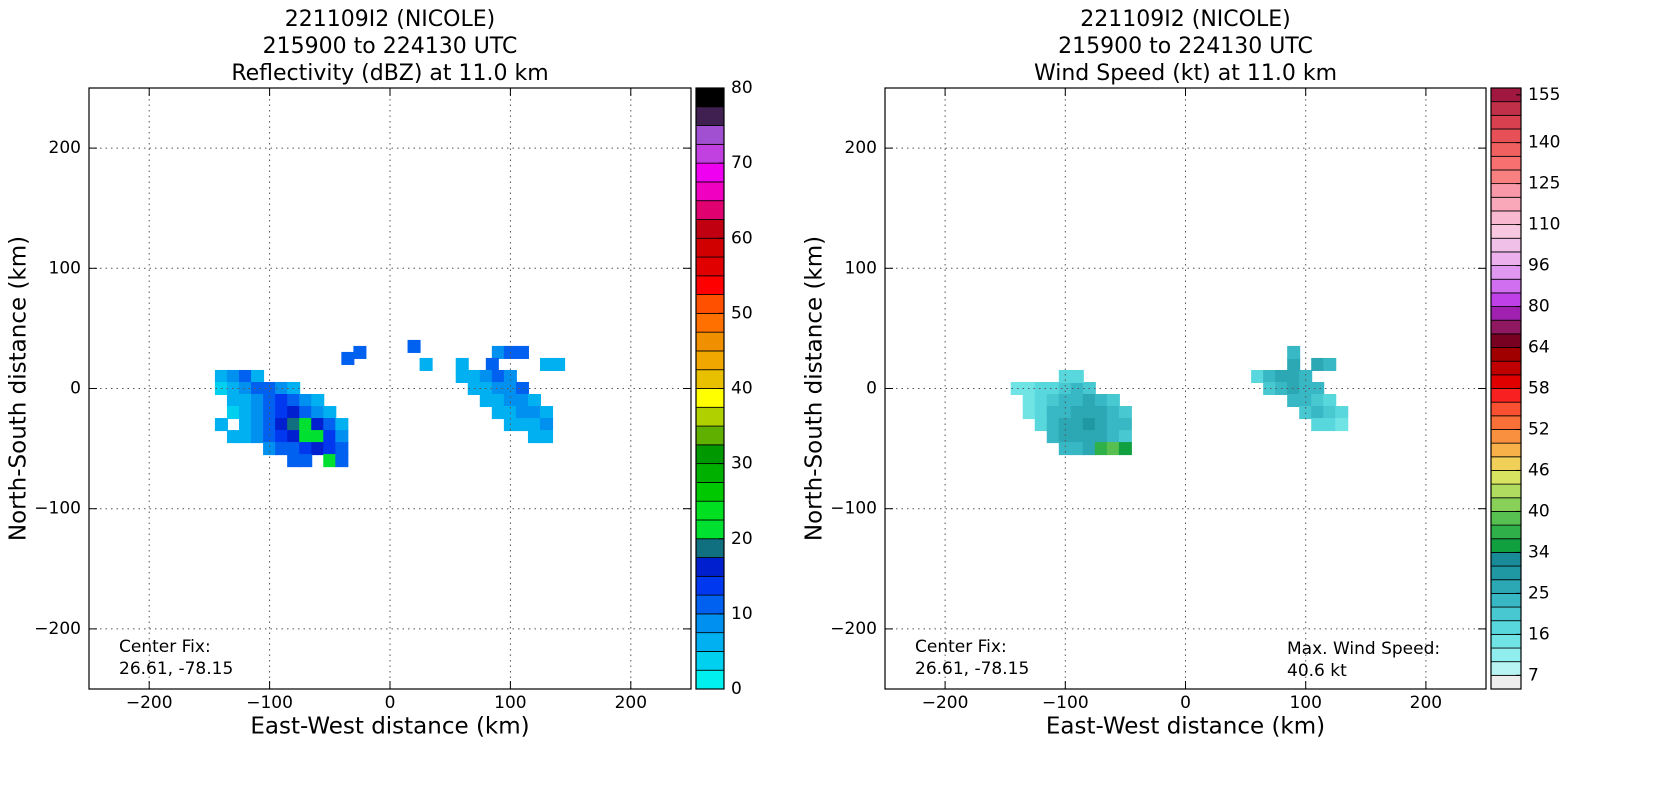 Image resolution: width=1655 pixels, height=787 pixels. I want to click on colorbar-tick-label: 96, so click(1539, 266).